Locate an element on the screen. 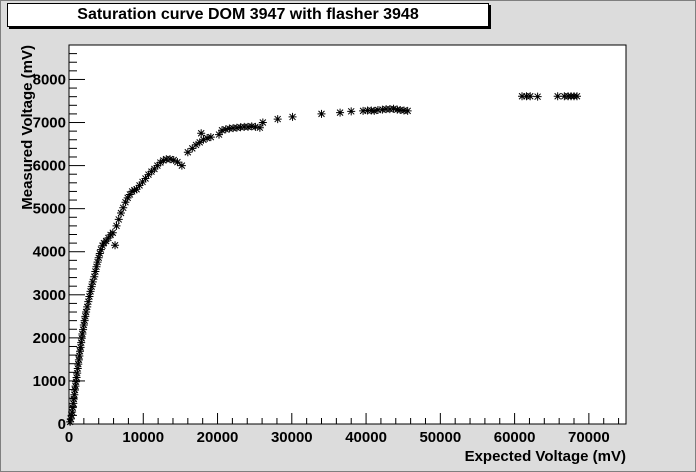 This screenshot has height=472, width=696. y-tick-label: 4000 is located at coordinates (49, 252).